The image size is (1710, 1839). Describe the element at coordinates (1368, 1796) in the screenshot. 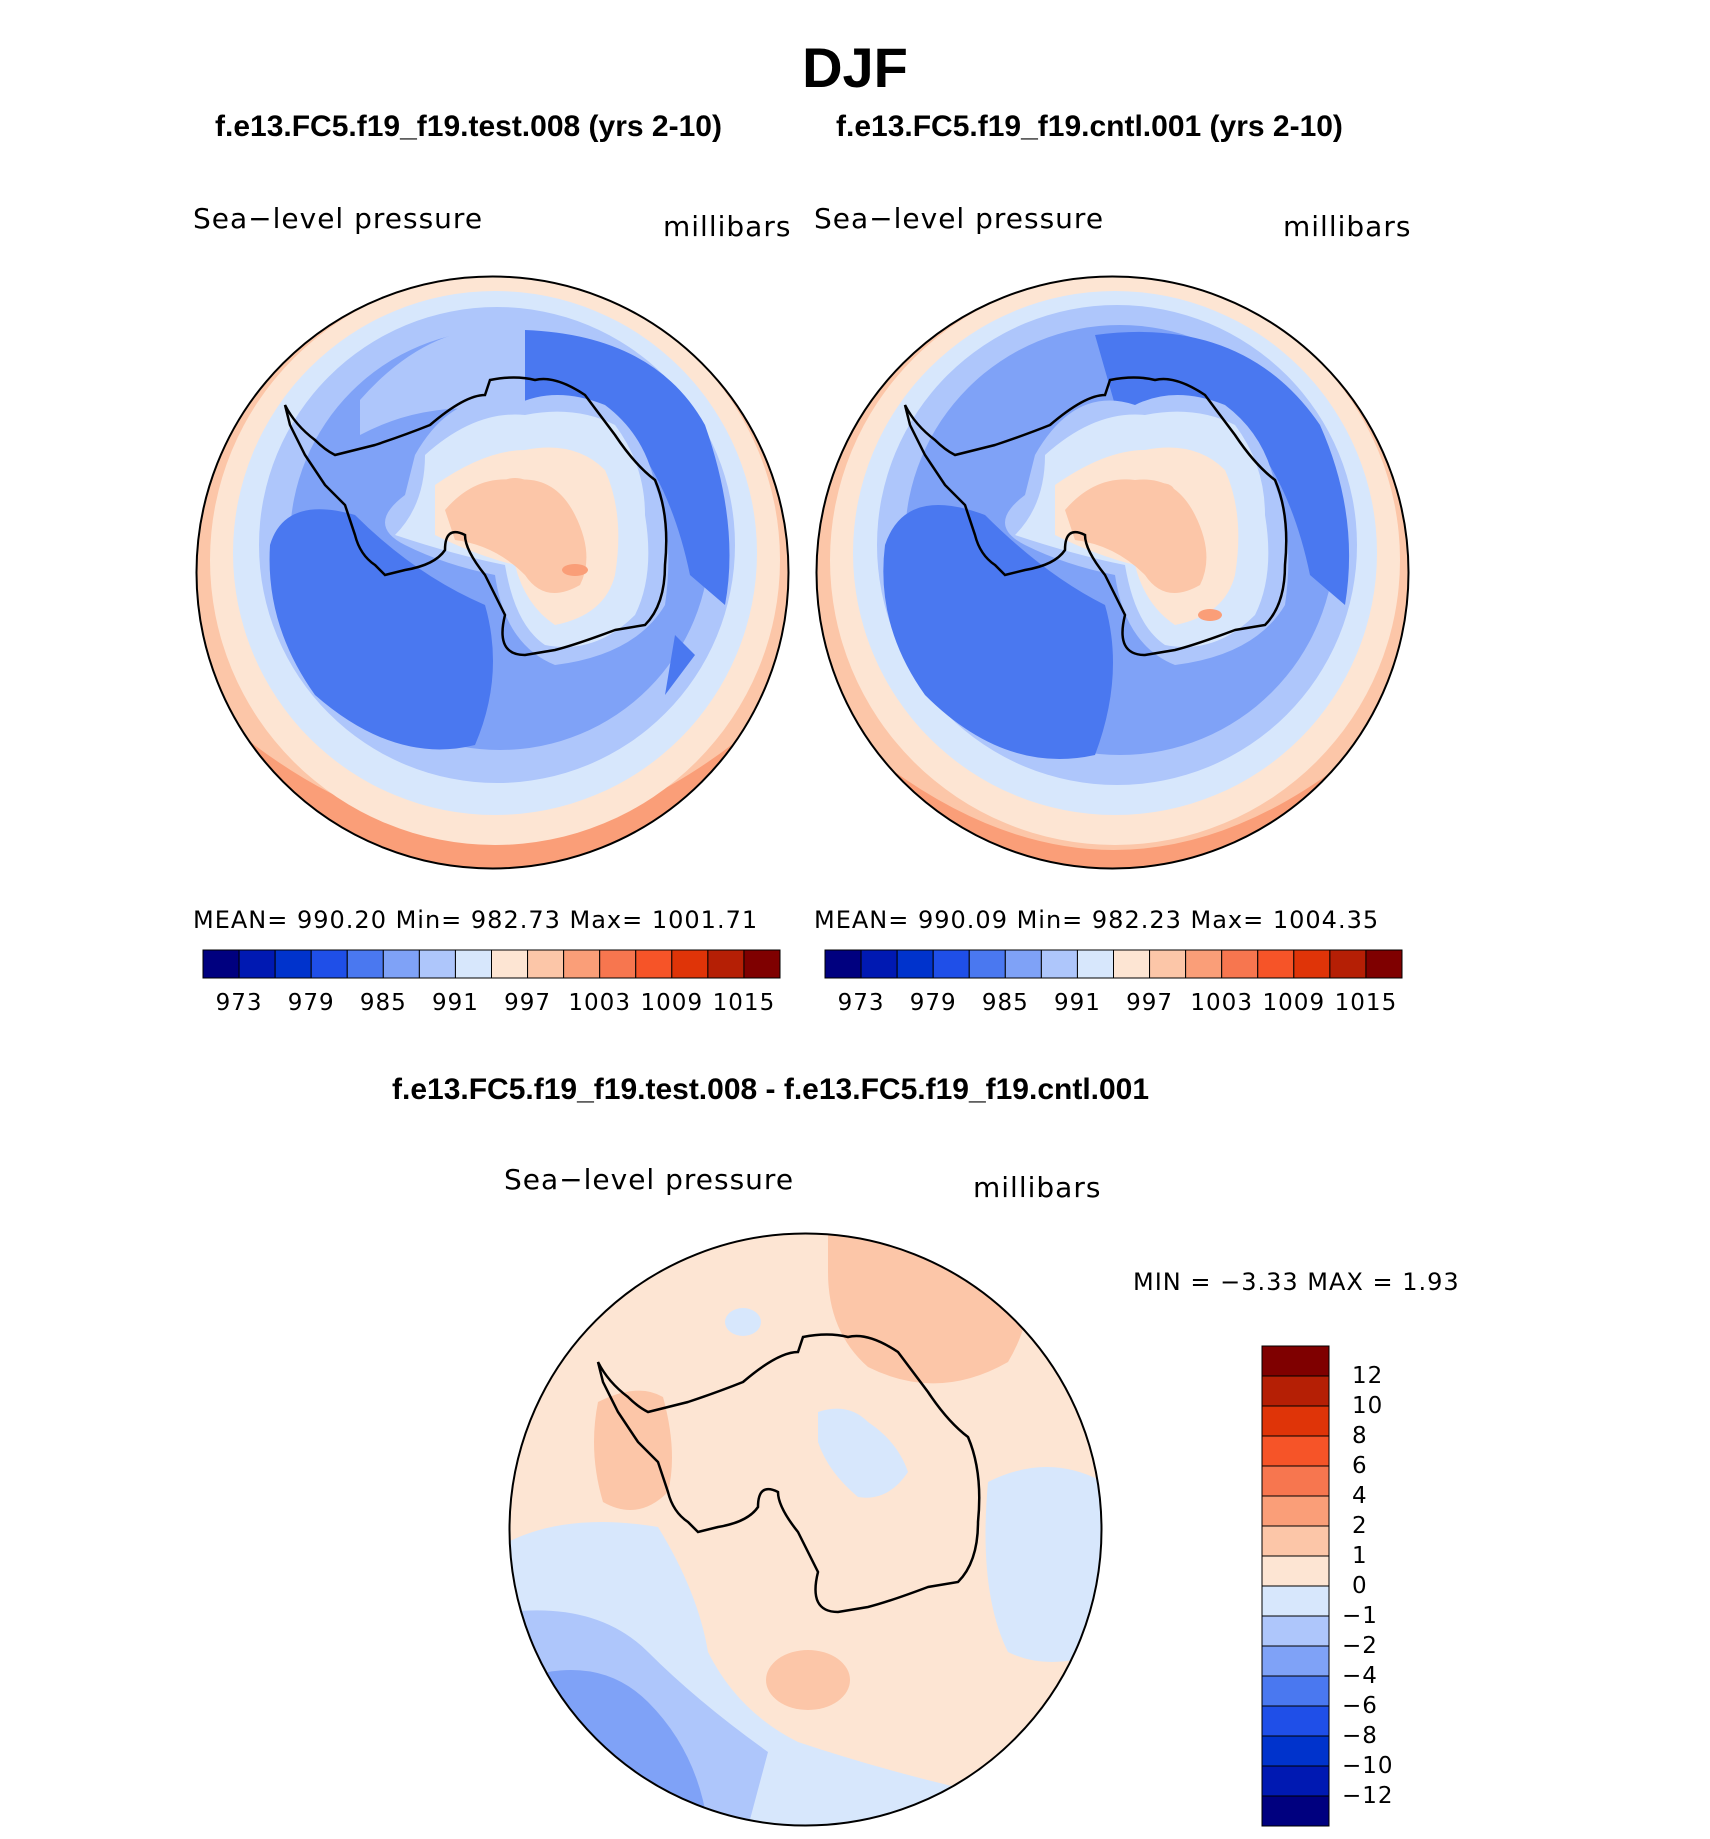

I see `colorbar-tick-label: −12` at that location.